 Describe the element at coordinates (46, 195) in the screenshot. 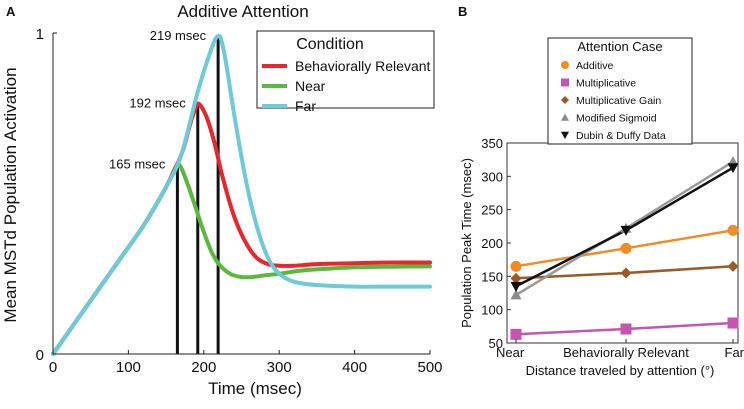

I see `y-axis: 01` at that location.